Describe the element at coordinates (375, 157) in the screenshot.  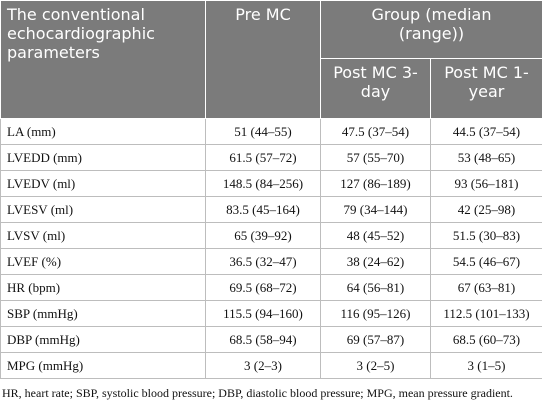
I see `table-cell: 57 (55–70)` at that location.